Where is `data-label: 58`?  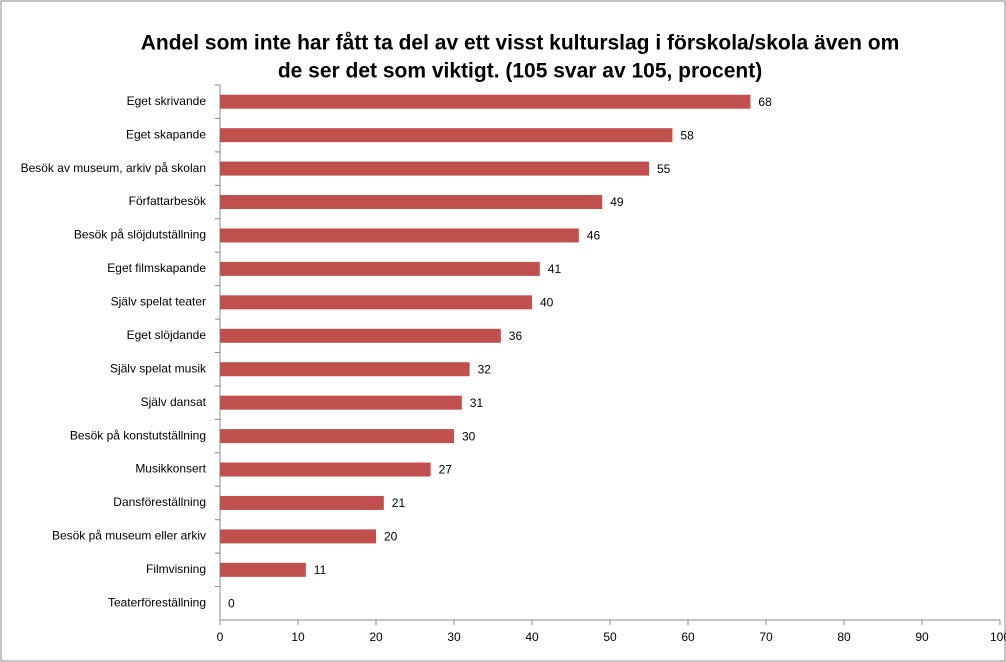
data-label: 58 is located at coordinates (687, 135).